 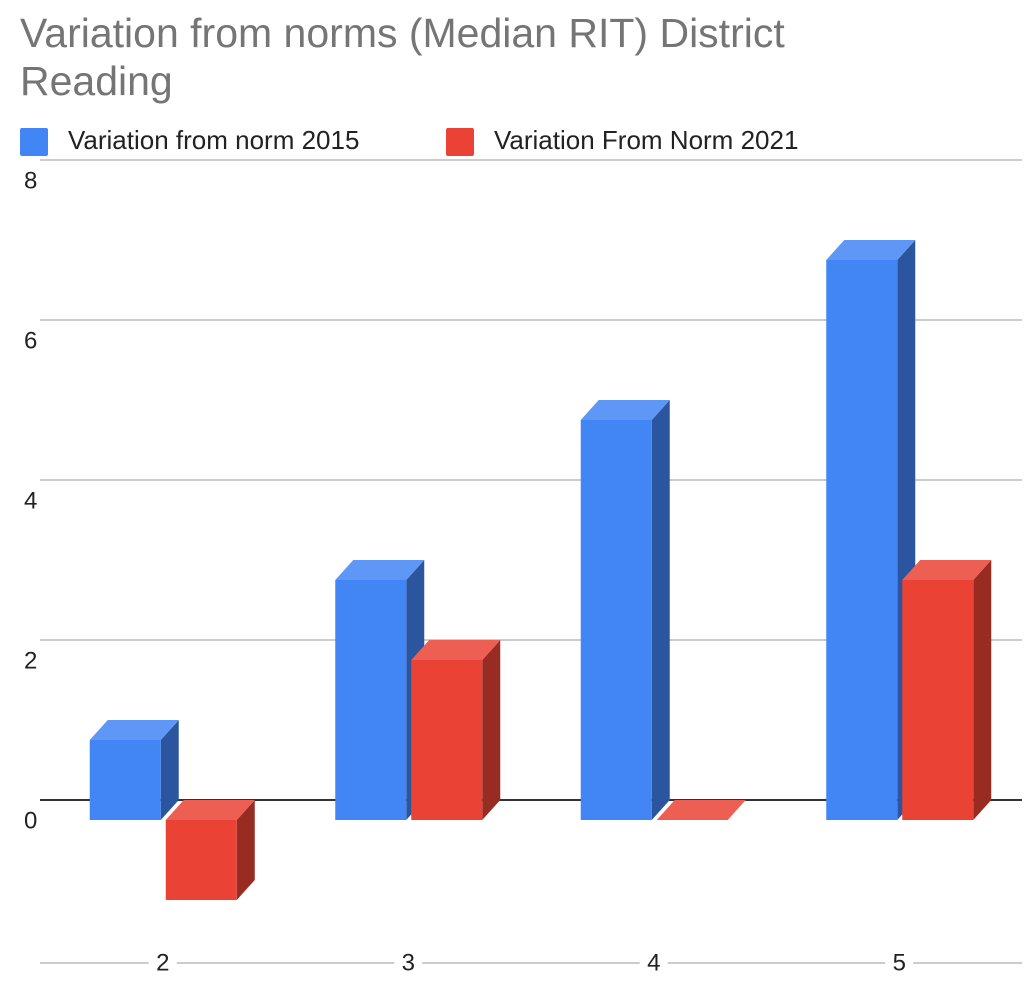 I want to click on x-tick-label: 4, so click(x=653, y=962).